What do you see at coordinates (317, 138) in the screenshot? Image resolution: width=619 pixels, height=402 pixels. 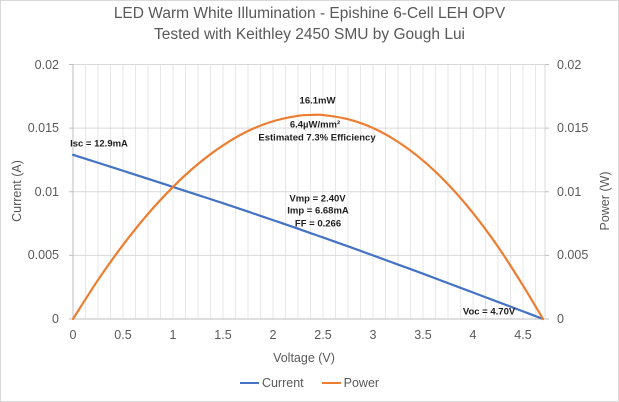 I see `annotation-efficiency: Estimated 7.3% Efficiency` at bounding box center [317, 138].